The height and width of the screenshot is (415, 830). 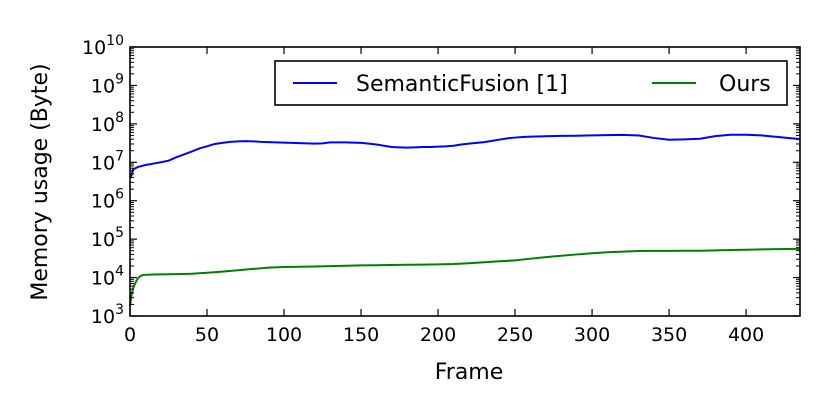 What do you see at coordinates (361, 335) in the screenshot?
I see `x-tick-label: 150` at bounding box center [361, 335].